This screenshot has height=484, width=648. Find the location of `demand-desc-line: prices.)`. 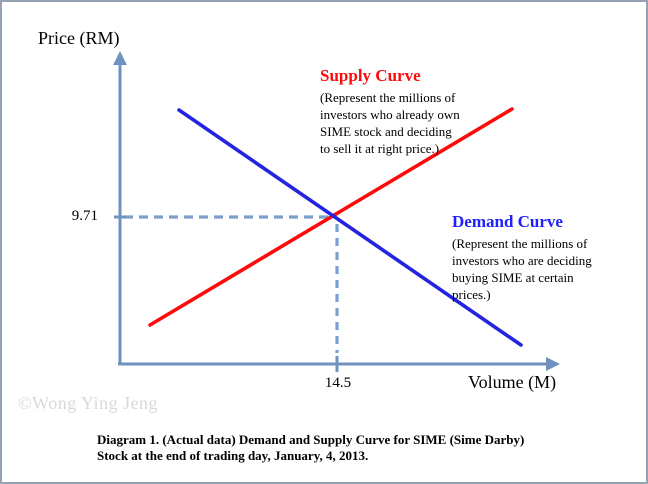

demand-desc-line: prices.) is located at coordinates (471, 294).